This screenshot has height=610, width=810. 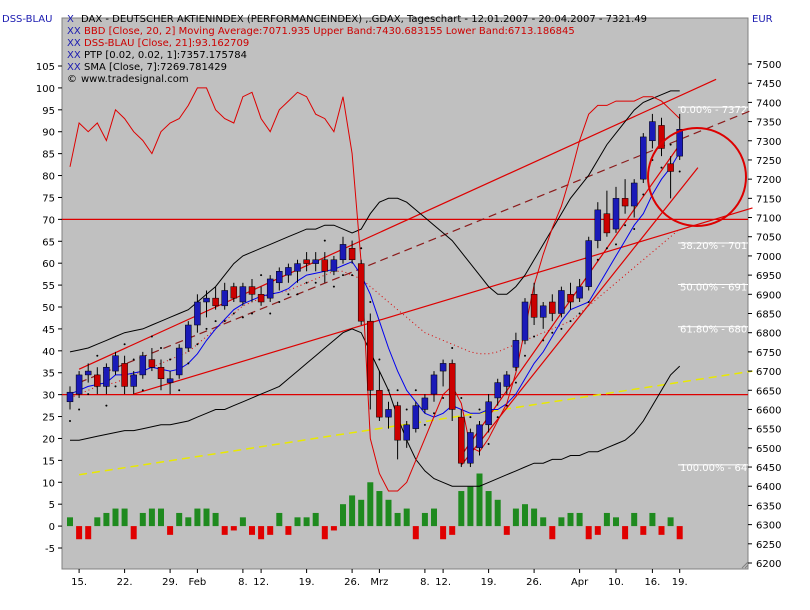 I want to click on left-axis-tick-label: 80, so click(x=48, y=177).